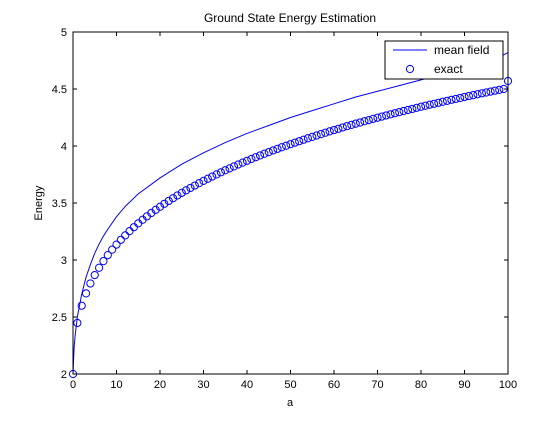 The image size is (560, 425). Describe the element at coordinates (116, 385) in the screenshot. I see `x-tick-label: 10` at that location.